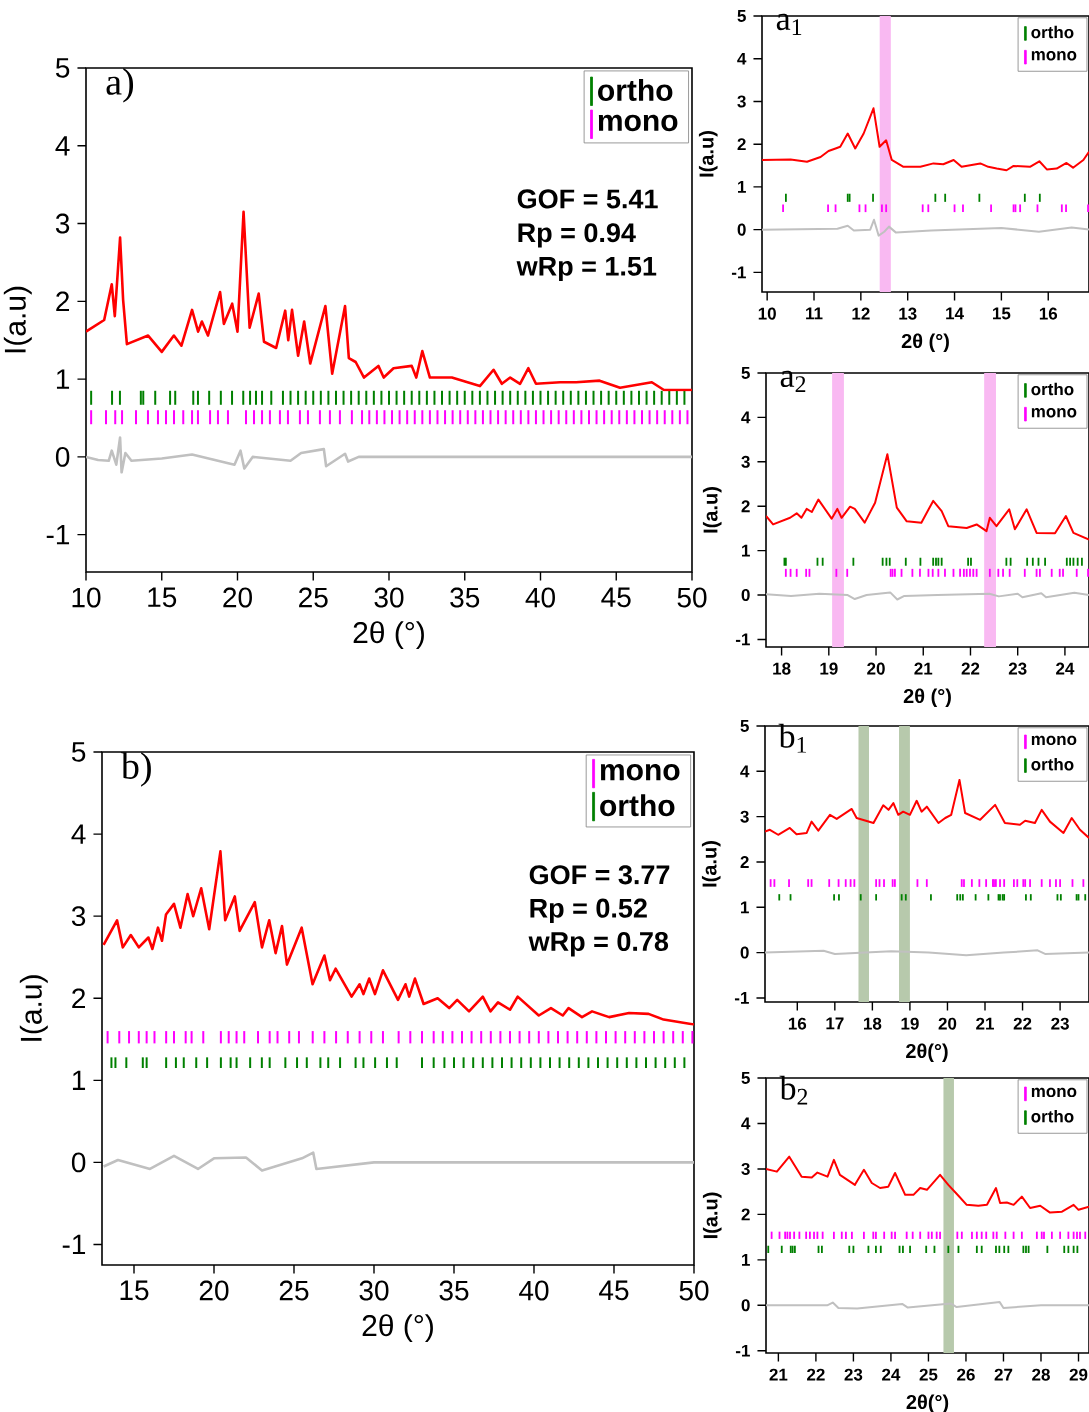  What do you see at coordinates (120, 85) in the screenshot?
I see `chart-title: a)` at bounding box center [120, 85].